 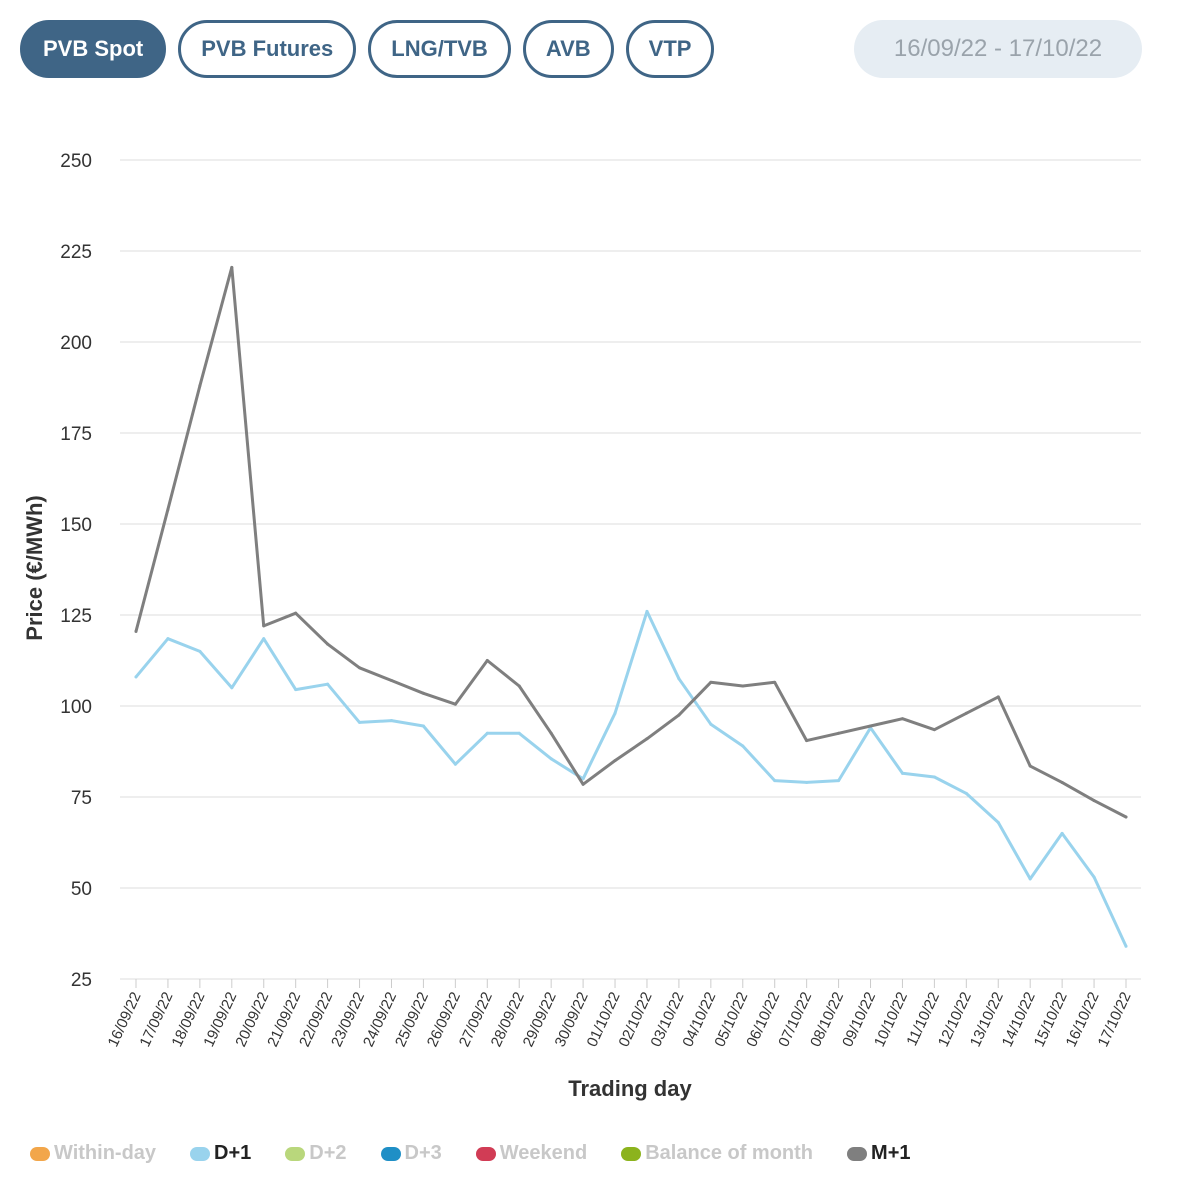 What do you see at coordinates (891, 1153) in the screenshot?
I see `legend-label: M+1` at bounding box center [891, 1153].